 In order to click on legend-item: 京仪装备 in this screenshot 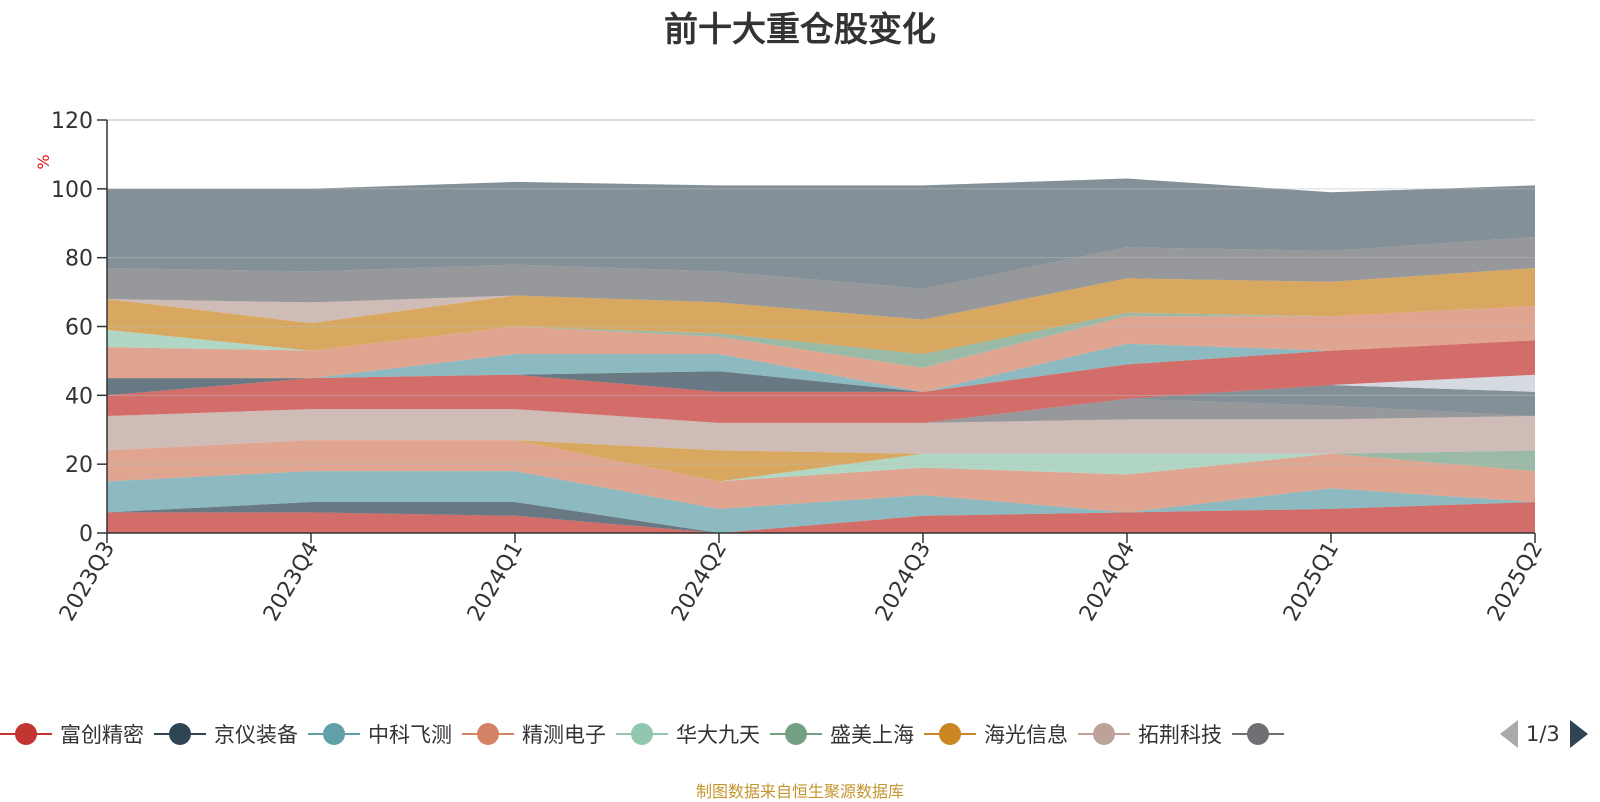, I will do `click(226, 734)`.